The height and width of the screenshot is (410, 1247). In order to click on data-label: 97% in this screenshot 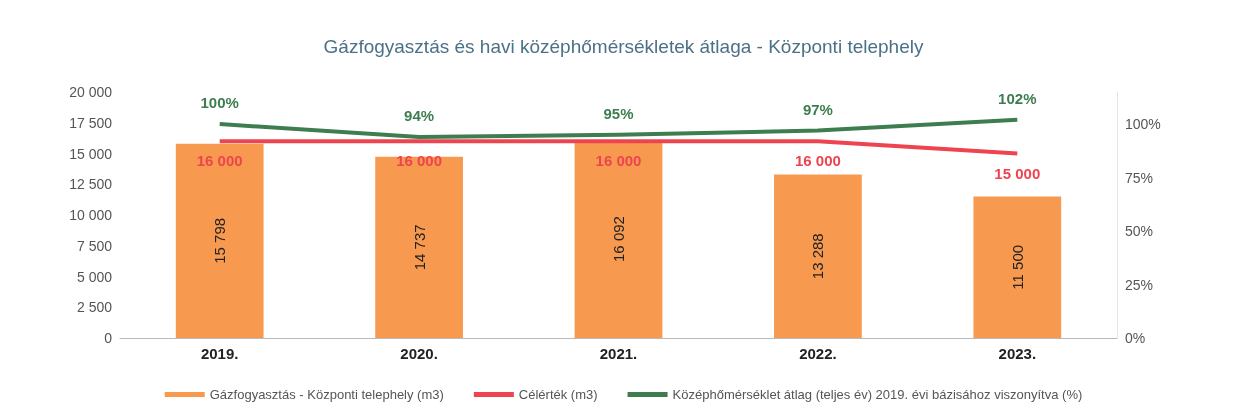, I will do `click(817, 109)`.